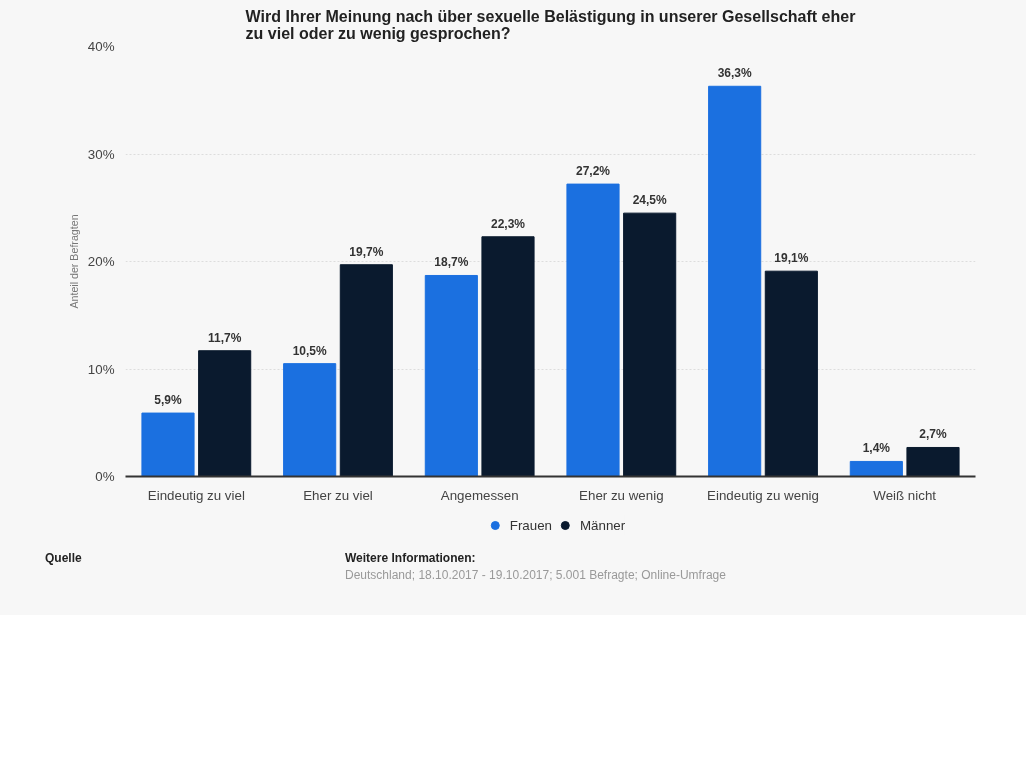  What do you see at coordinates (550, 24) in the screenshot?
I see `chart-title: Wird Ihrer Meinung nach über sexuelle Belästigung in unserer Gesellschaft eher zu viel oder zu wenig gesprochen?` at bounding box center [550, 24].